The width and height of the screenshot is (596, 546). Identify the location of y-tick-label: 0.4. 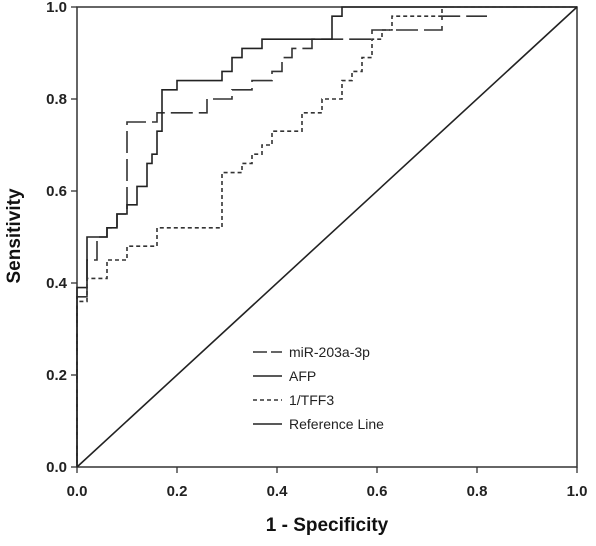
(57, 283).